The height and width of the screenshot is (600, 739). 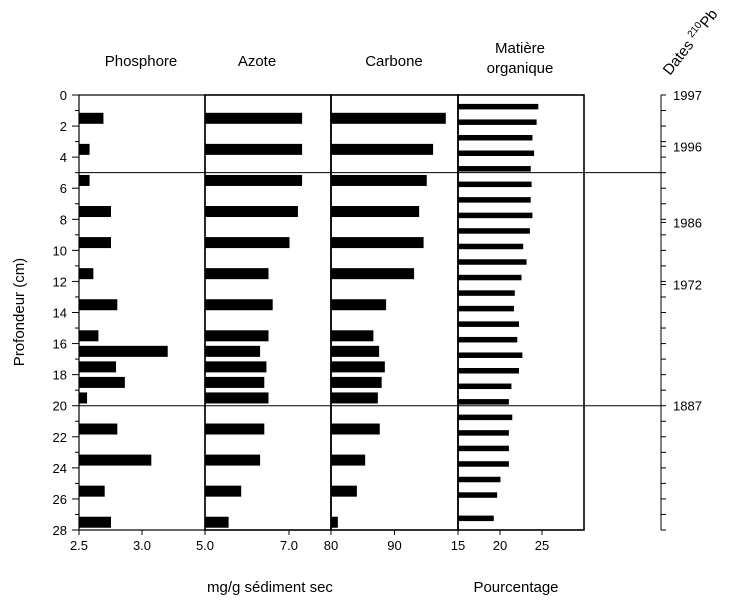 What do you see at coordinates (687, 146) in the screenshot?
I see `dates-tick-label: 1996` at bounding box center [687, 146].